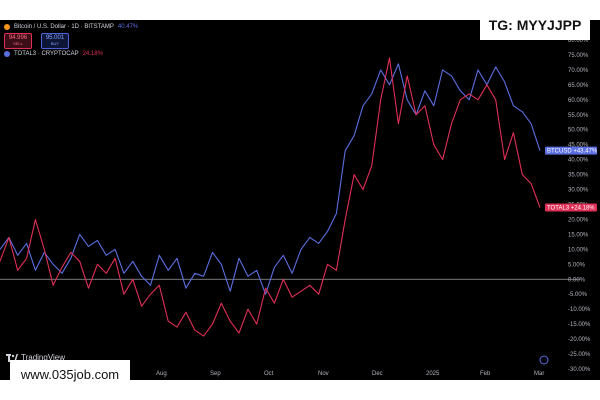 Image resolution: width=600 pixels, height=400 pixels. I want to click on y-tick-label: 5.00%, so click(577, 265).